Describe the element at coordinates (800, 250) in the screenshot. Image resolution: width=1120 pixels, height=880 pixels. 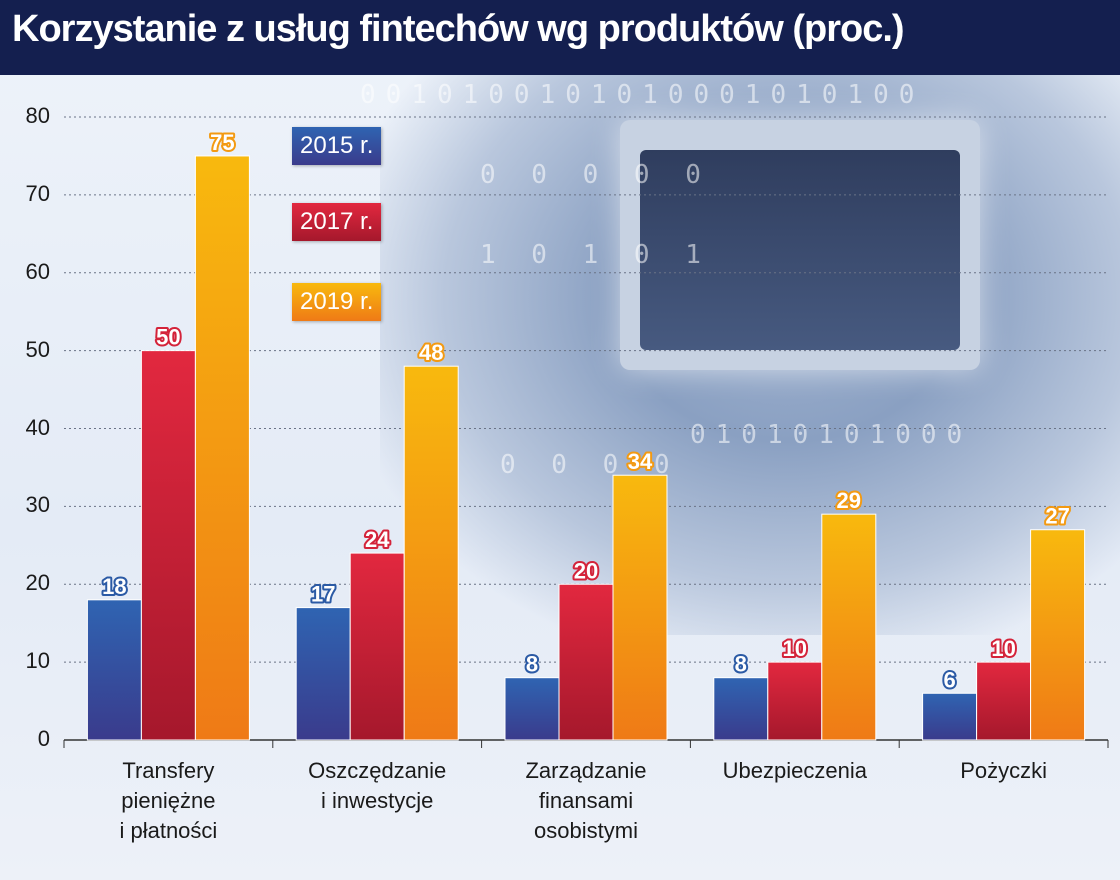
I see `background-monitor-screen` at that location.